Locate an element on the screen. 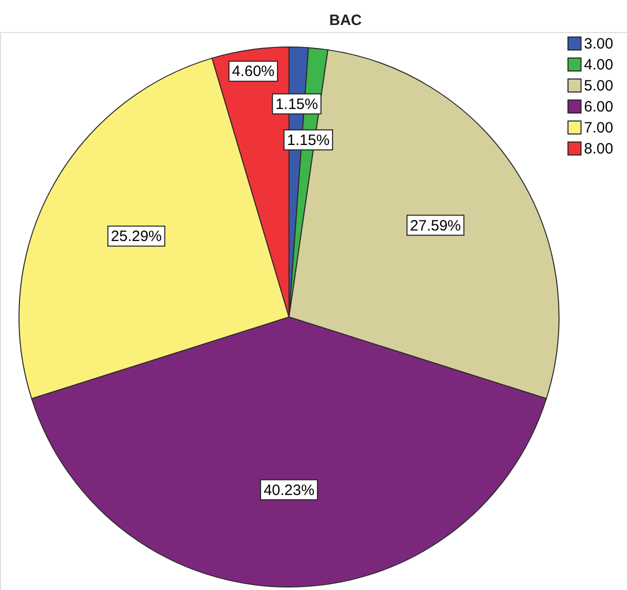 Image resolution: width=627 pixels, height=590 pixels. legend-label: 6.00 is located at coordinates (599, 107).